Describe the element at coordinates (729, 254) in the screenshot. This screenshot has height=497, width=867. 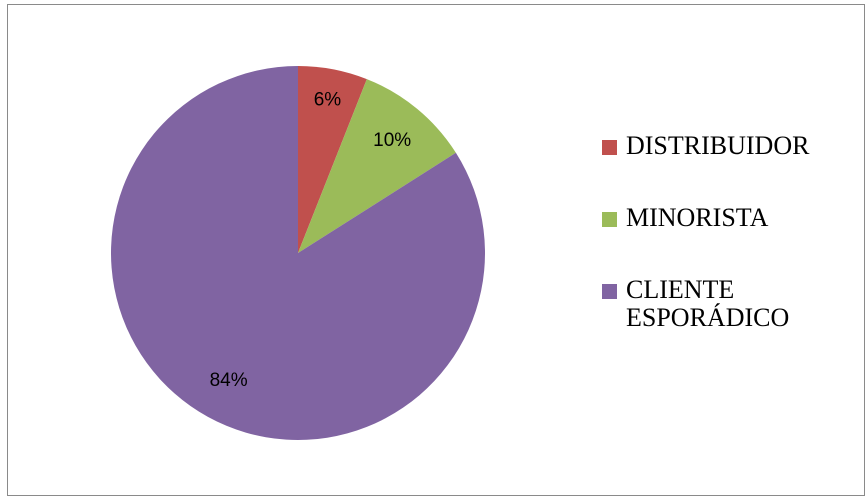
I see `legend: DISTRIBUIDOR MINORISTA CLIENTE ESPORÁDICO` at that location.